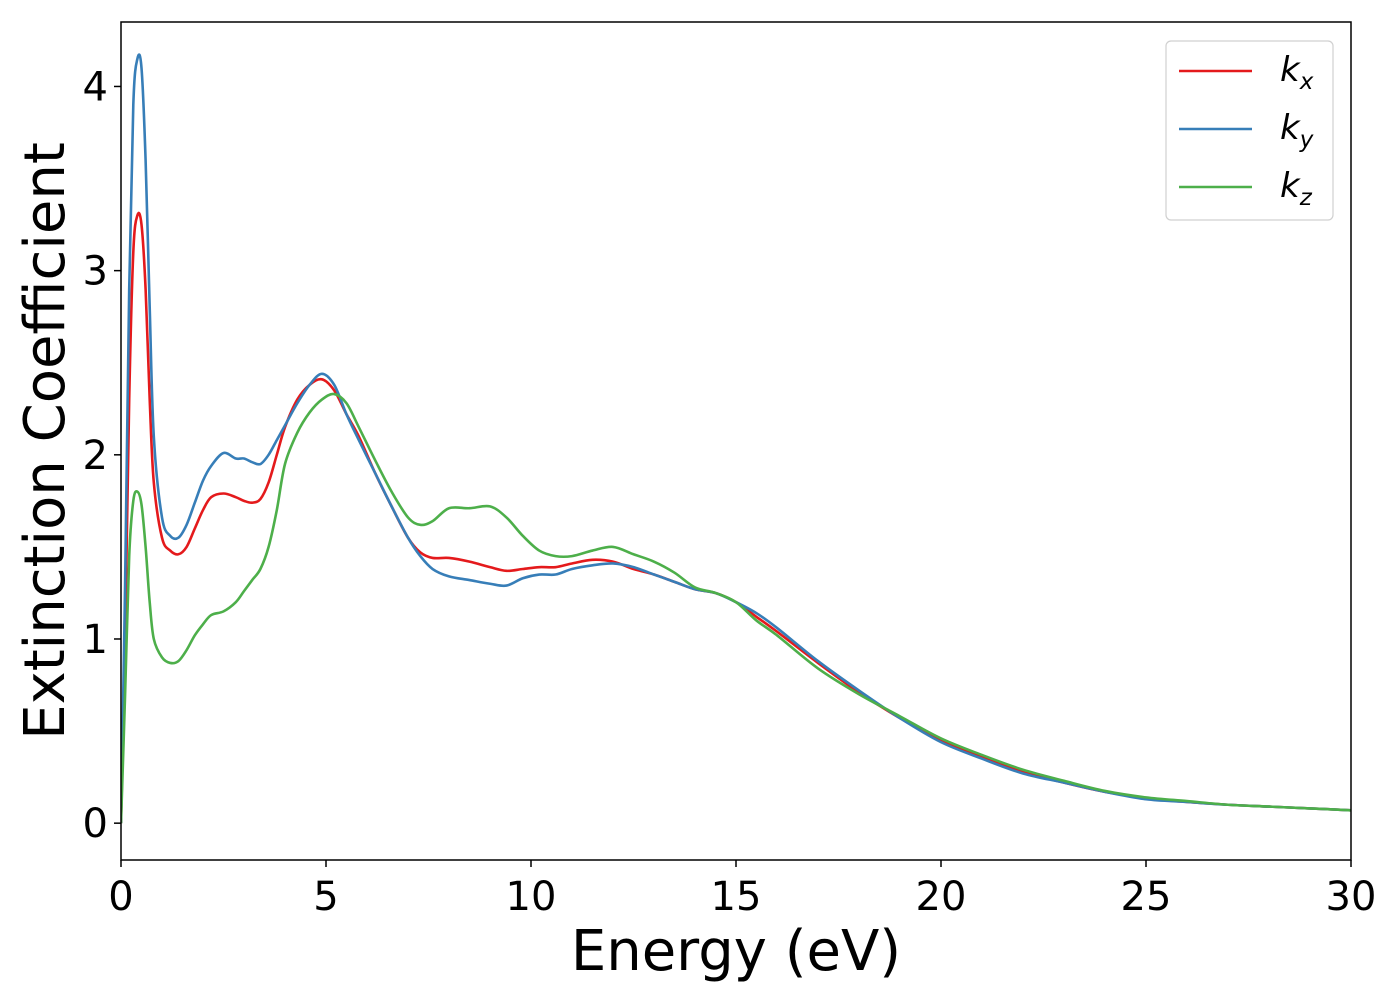 The width and height of the screenshot is (1400, 1000). Describe the element at coordinates (95, 456) in the screenshot. I see `y-tick-label: 2` at that location.